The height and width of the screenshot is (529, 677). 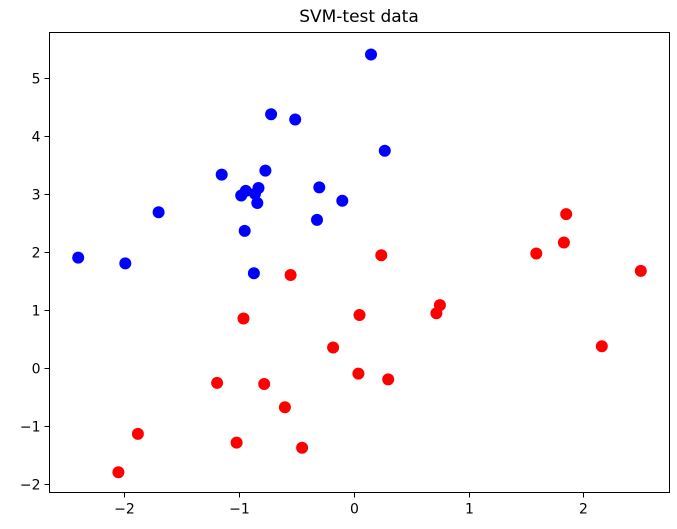 I want to click on y-tick-label: 3, so click(x=36, y=196).